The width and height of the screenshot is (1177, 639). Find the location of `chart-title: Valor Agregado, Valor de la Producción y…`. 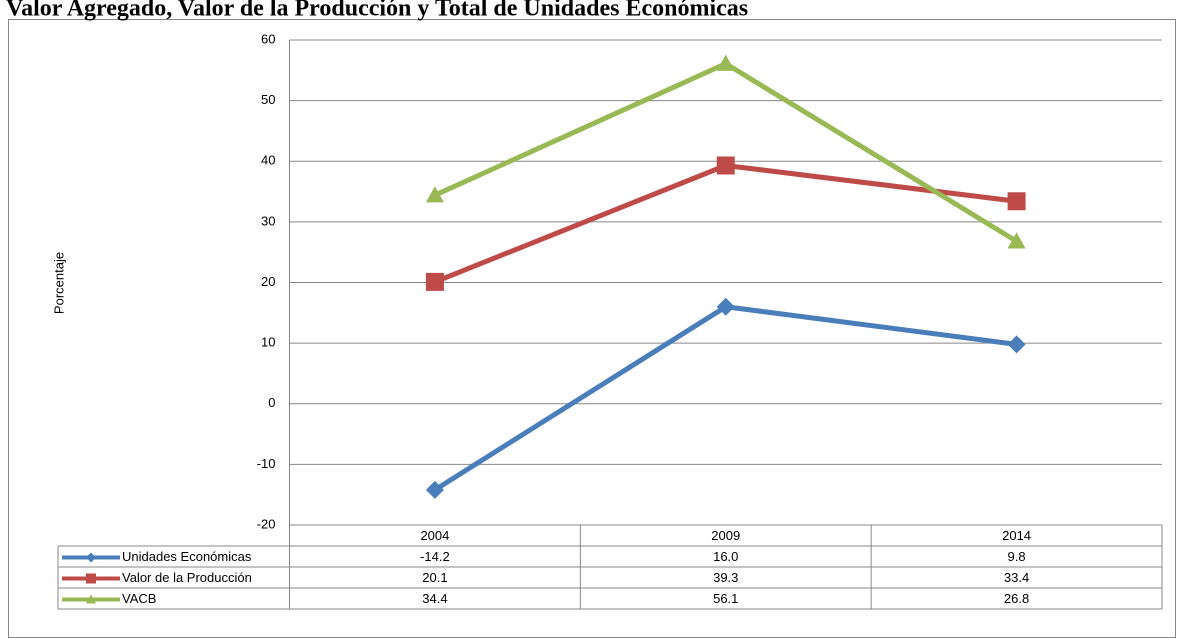

chart-title: Valor Agregado, Valor de la Producción y… is located at coordinates (377, 11).